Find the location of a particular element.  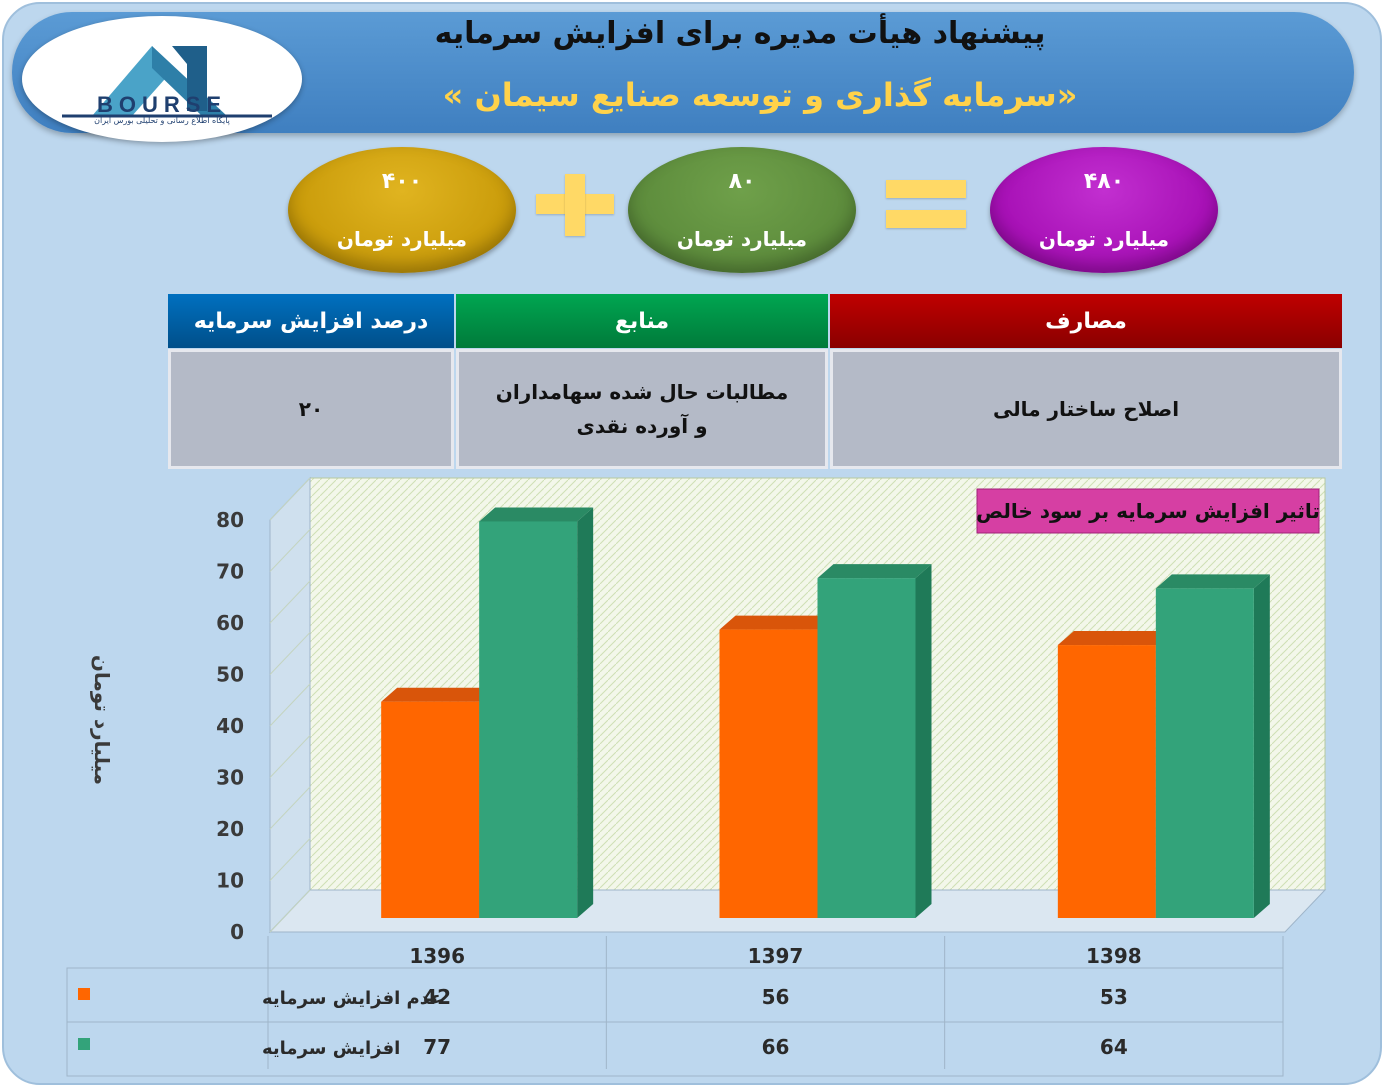

data-label: 56 is located at coordinates (776, 997).